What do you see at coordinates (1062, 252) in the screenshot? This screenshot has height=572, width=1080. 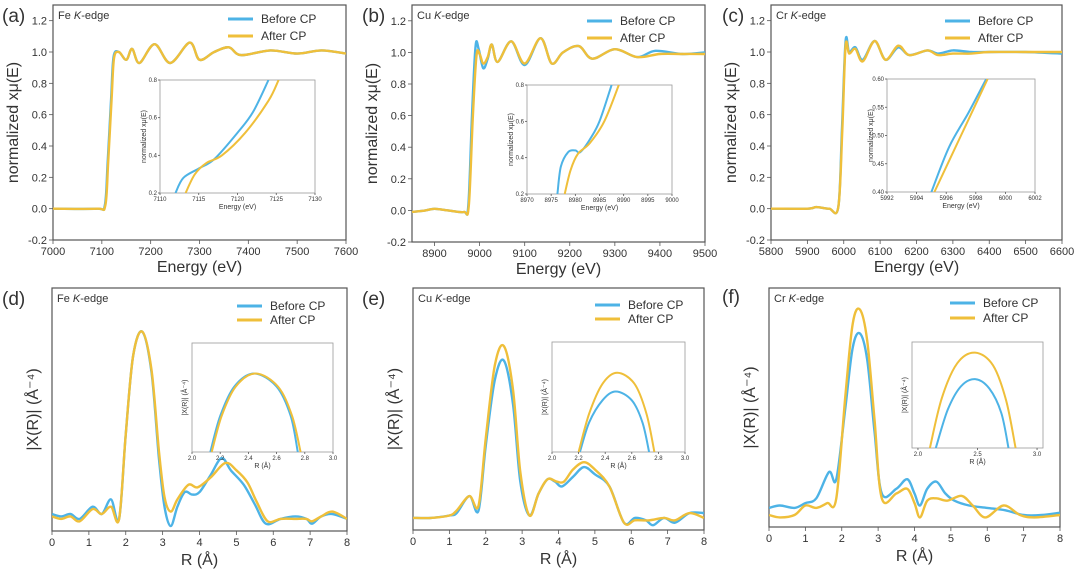 I see `x-tick-label: 6600` at bounding box center [1062, 252].